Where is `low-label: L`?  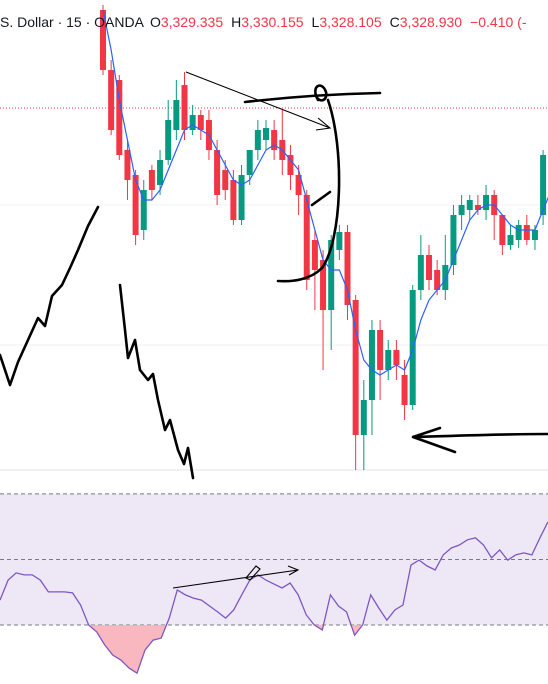
low-label: L is located at coordinates (316, 22).